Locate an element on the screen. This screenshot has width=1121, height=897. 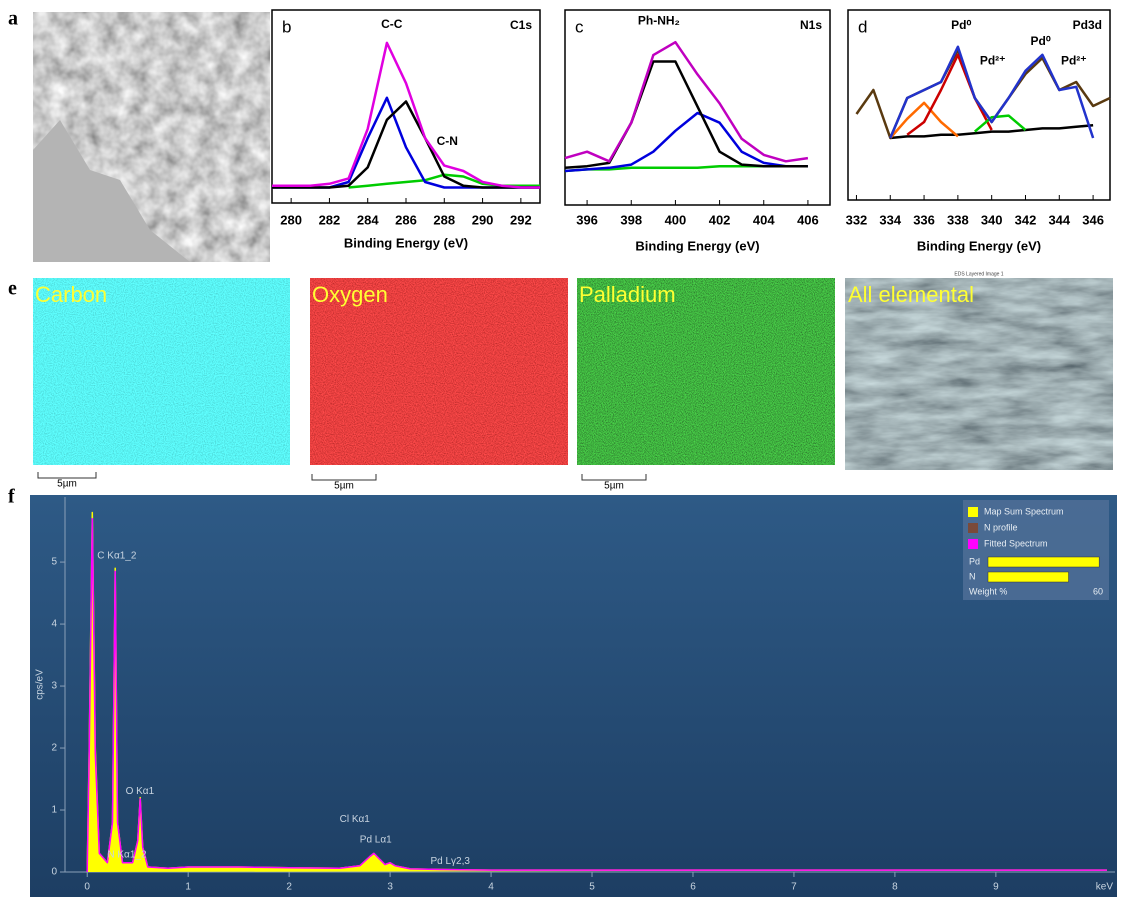
elemental-map is located at coordinates (979, 374).